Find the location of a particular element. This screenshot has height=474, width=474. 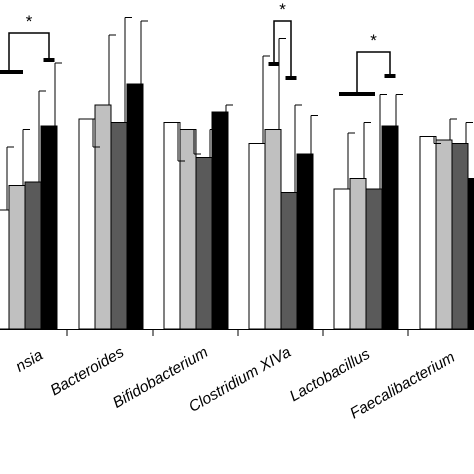

category-label: Lactobacillus is located at coordinates (330, 376).